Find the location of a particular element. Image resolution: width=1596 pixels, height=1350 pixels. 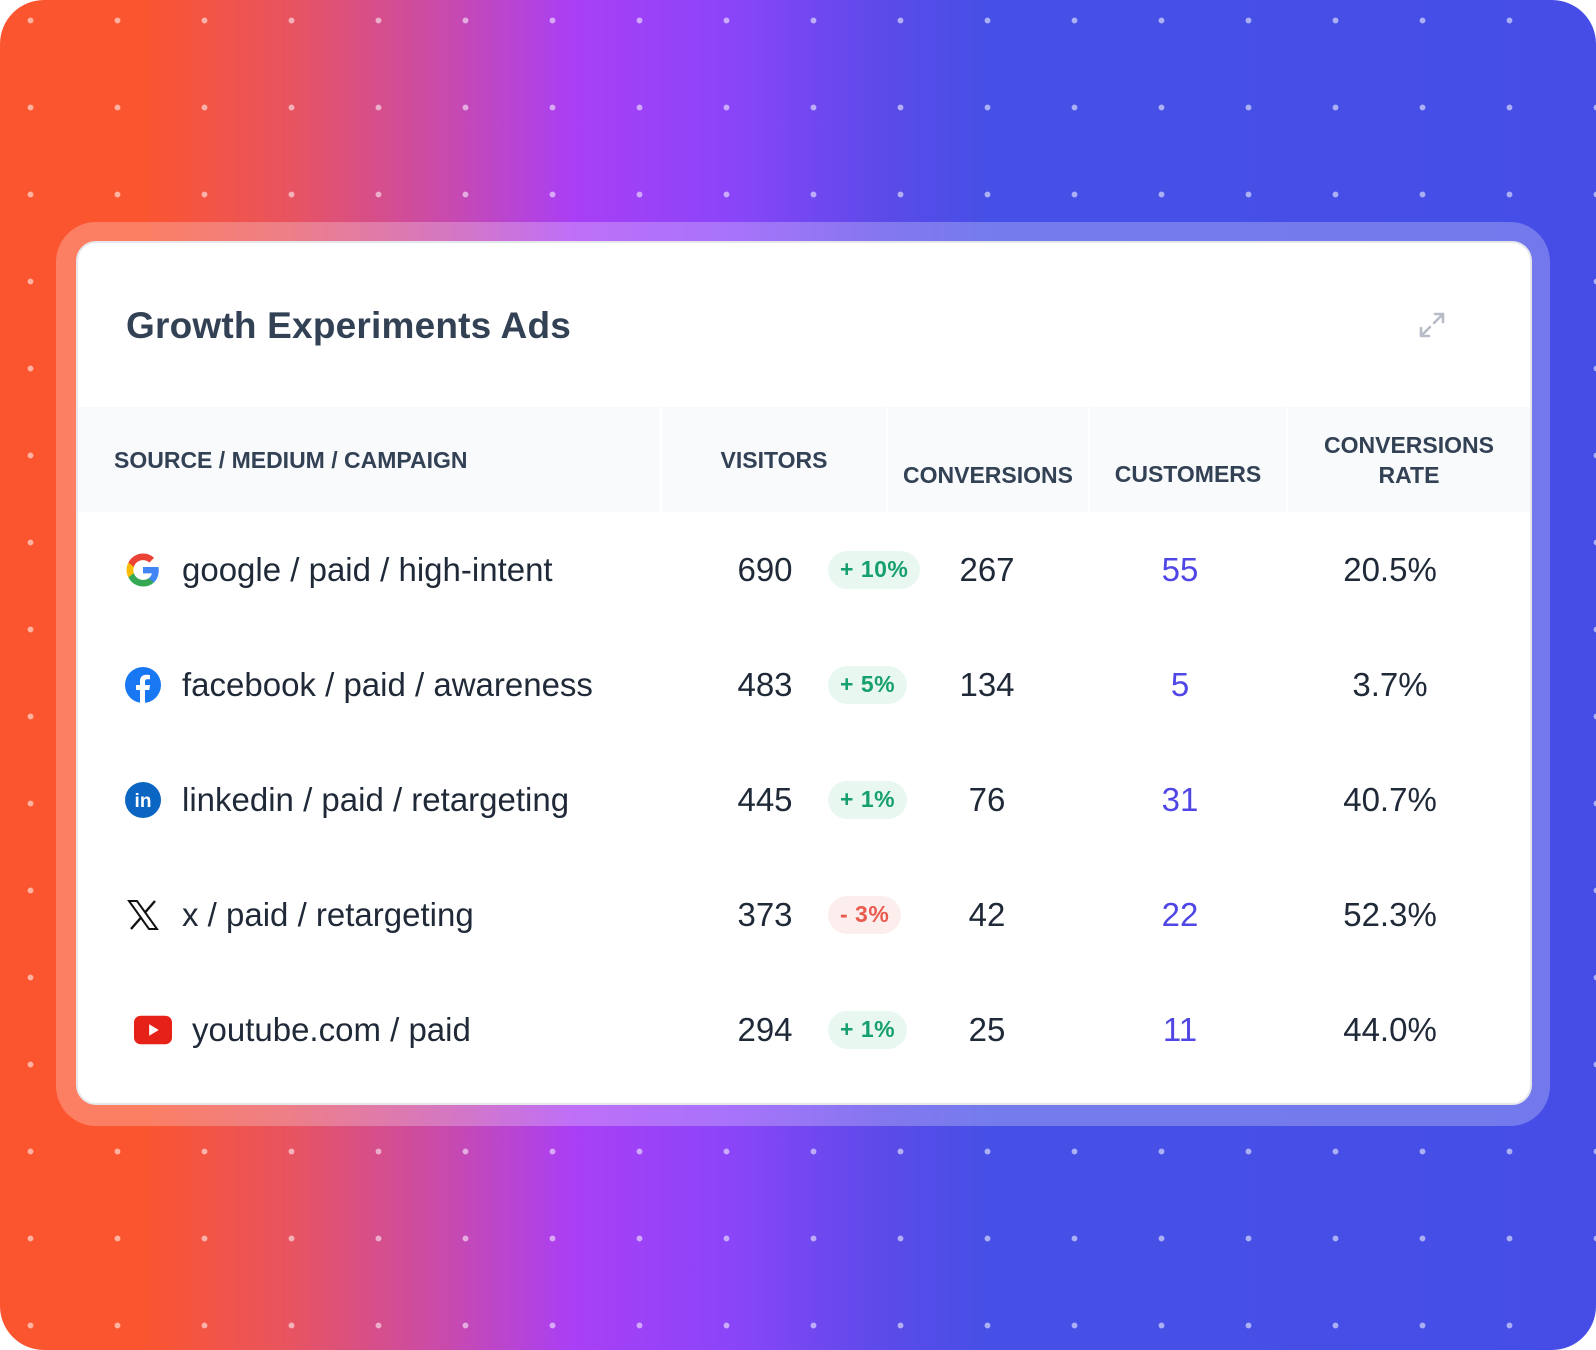

source-label: google / paid / high-intent is located at coordinates (367, 569).